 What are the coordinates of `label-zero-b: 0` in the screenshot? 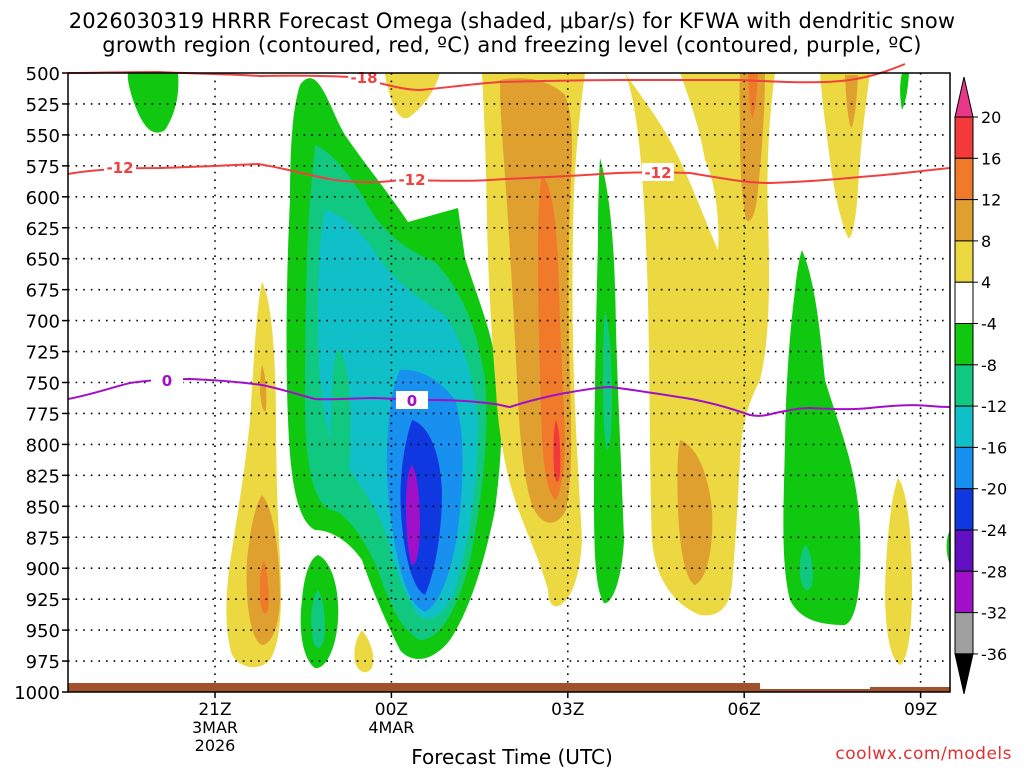 It's located at (412, 400).